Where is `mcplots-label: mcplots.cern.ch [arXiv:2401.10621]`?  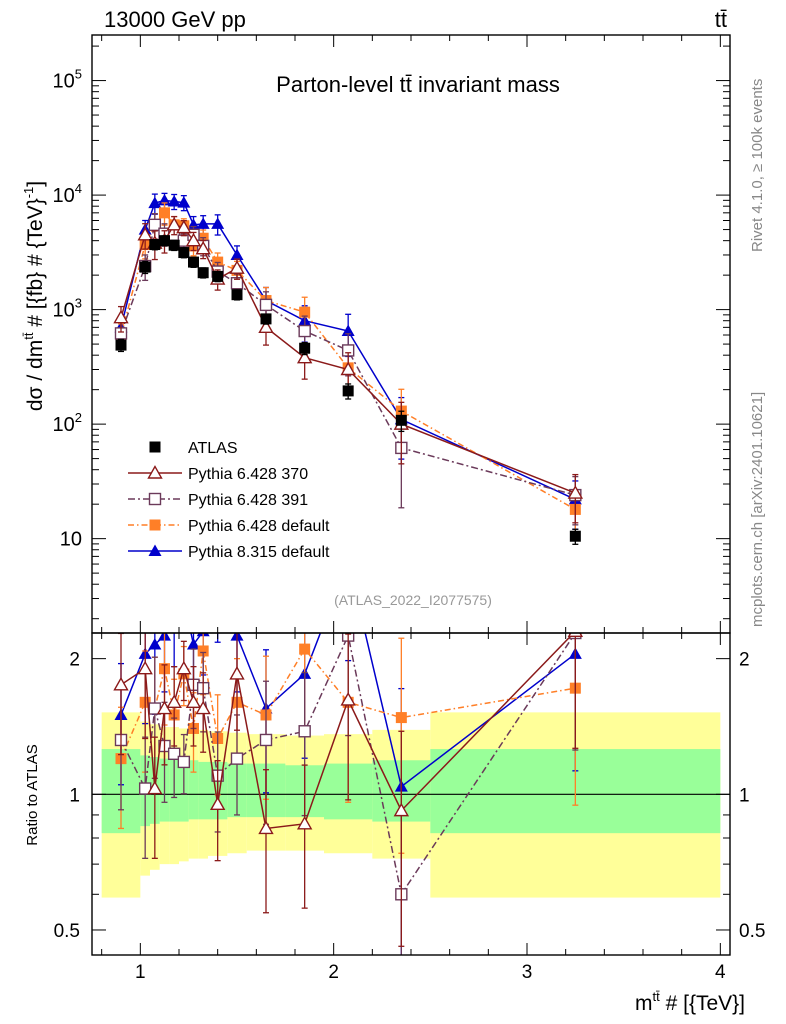
mcplots-label: mcplots.cern.ch [arXiv:2401.10621] is located at coordinates (757, 509).